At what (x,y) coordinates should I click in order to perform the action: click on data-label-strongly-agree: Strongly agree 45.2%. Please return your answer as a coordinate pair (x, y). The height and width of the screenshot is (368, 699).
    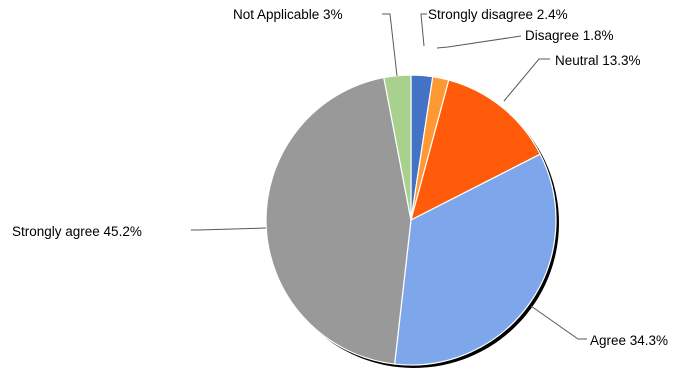
    Looking at the image, I should click on (77, 231).